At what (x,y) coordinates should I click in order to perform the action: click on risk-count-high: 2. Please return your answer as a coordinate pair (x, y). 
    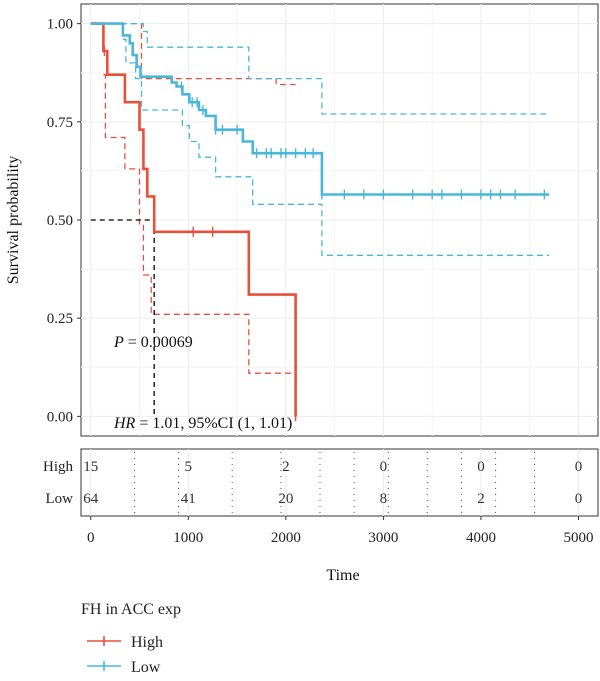
    Looking at the image, I should click on (286, 467).